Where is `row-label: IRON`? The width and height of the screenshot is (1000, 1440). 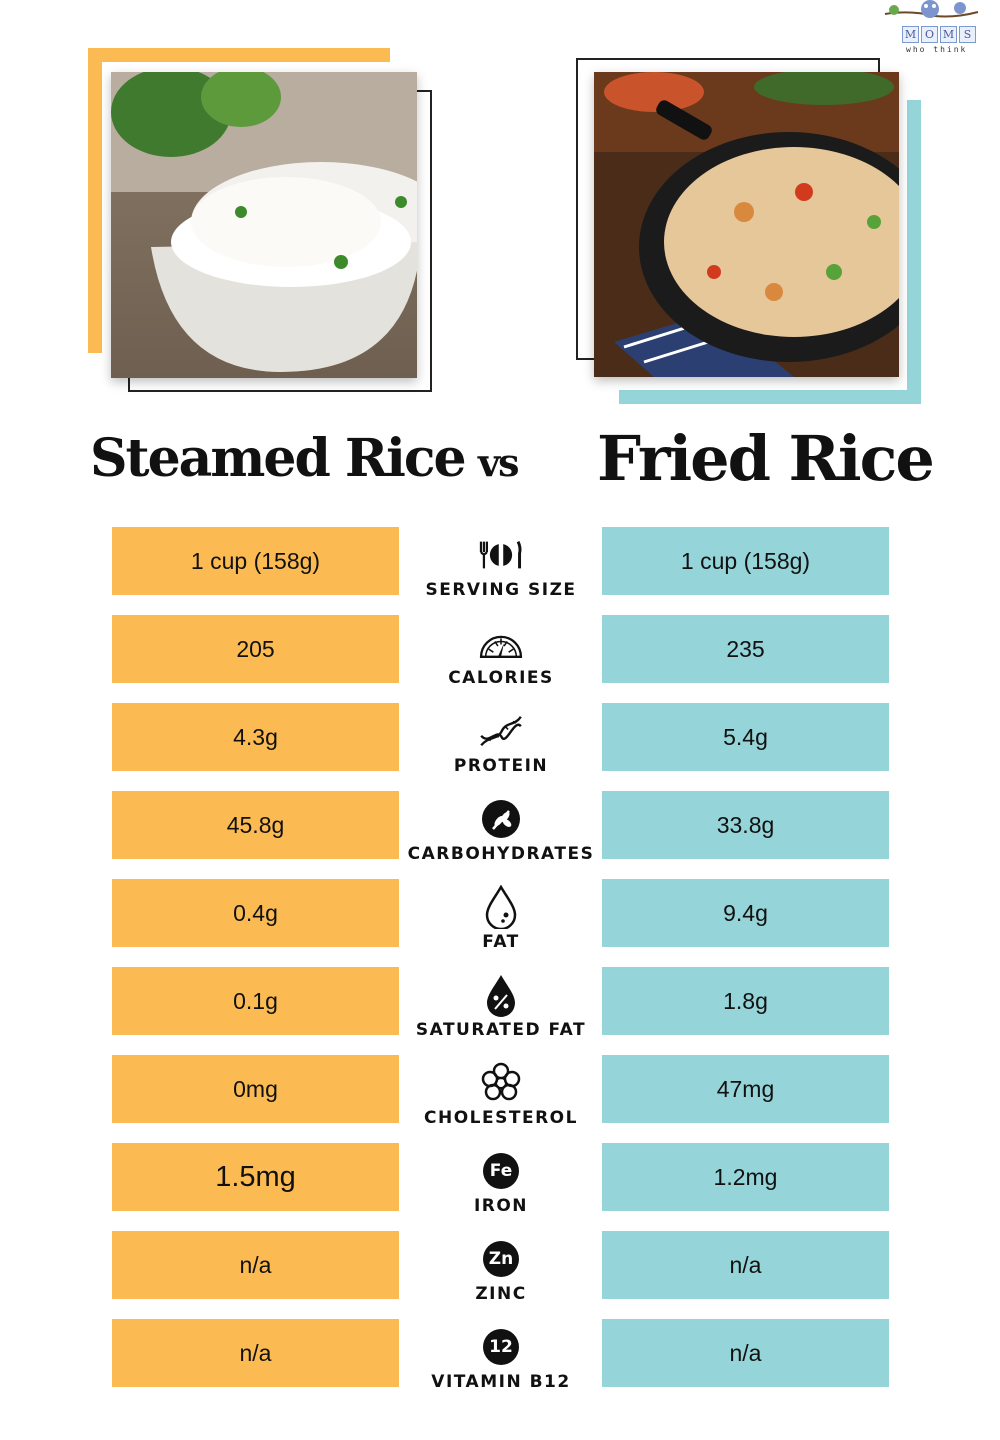
row-label: IRON is located at coordinates (501, 1206).